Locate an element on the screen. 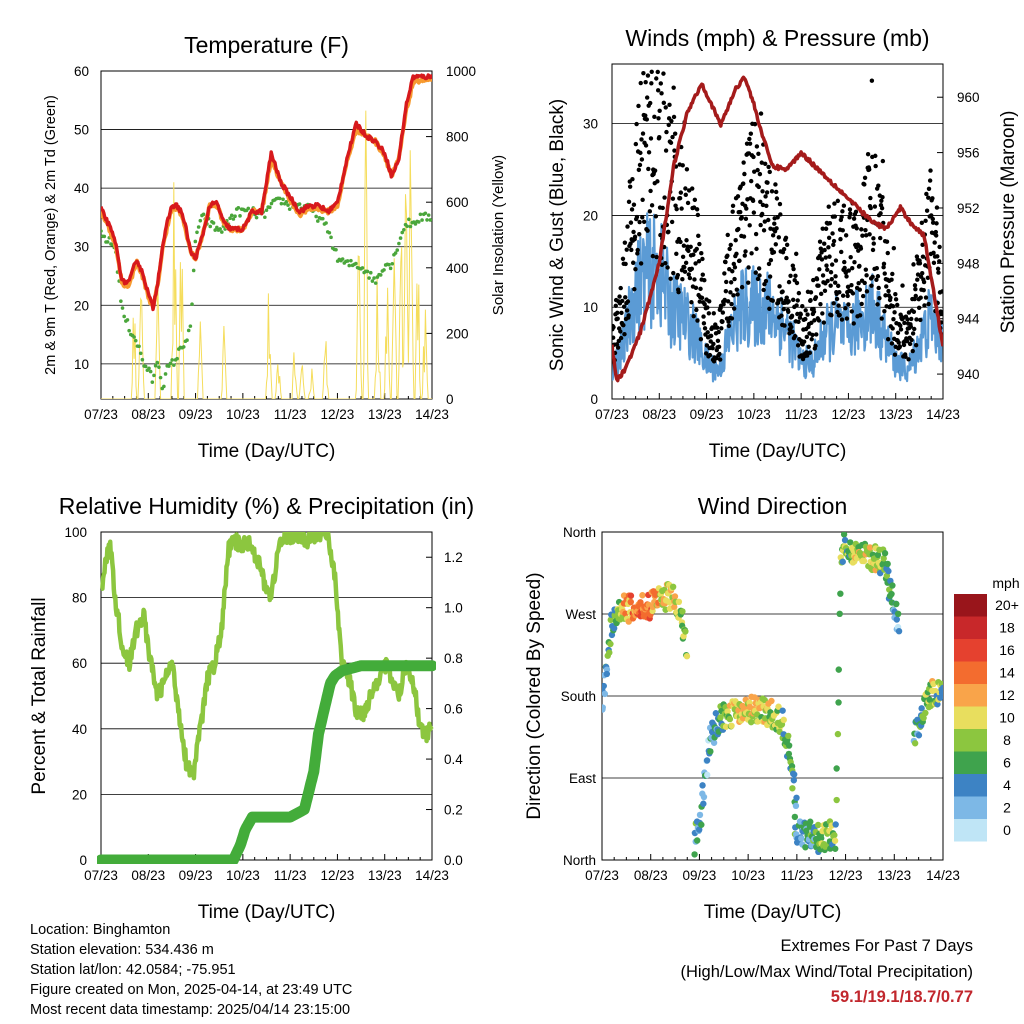  x-tick-label-2: 14/23 is located at coordinates (432, 875).